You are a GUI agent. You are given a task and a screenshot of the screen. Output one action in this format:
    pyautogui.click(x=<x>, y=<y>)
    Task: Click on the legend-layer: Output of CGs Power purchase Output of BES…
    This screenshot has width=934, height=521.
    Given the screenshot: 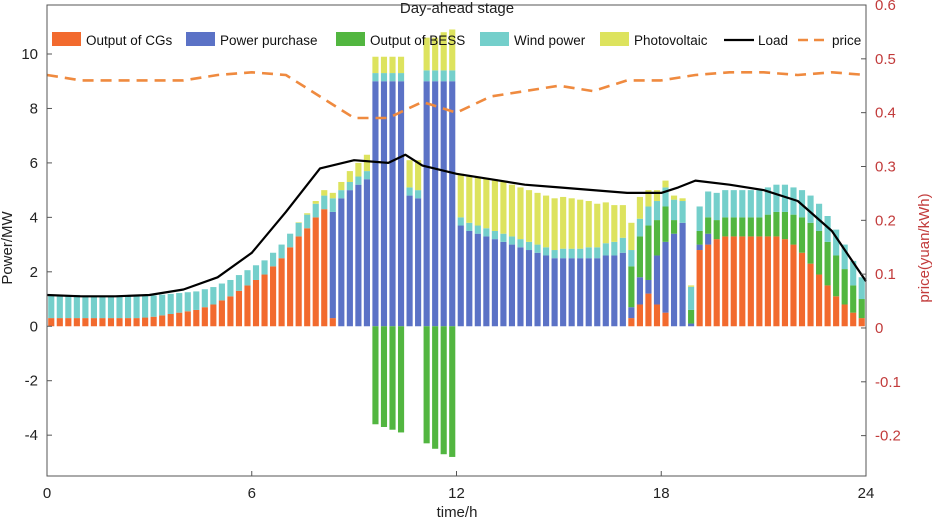 What is the action you would take?
    pyautogui.click(x=456, y=40)
    